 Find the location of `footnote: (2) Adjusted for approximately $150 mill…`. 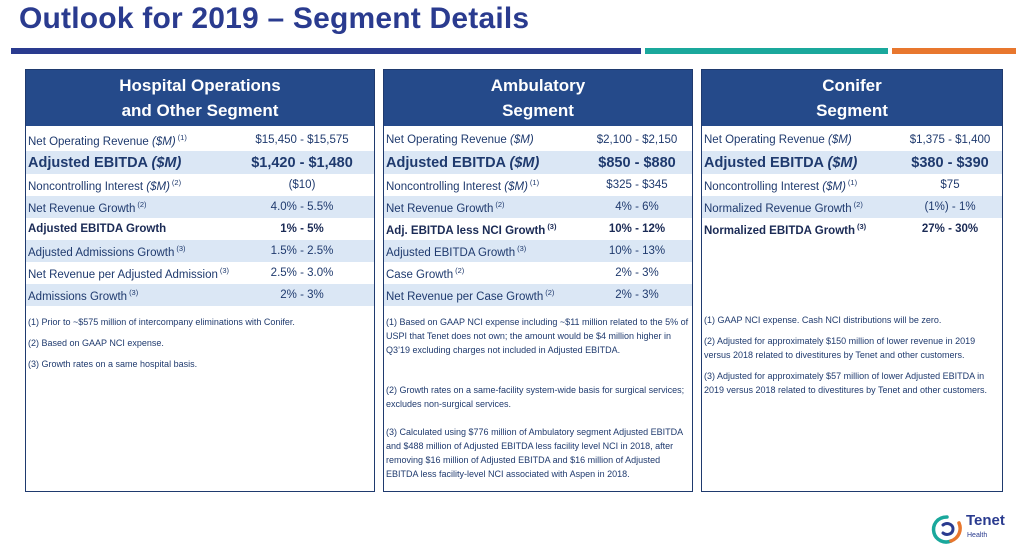

footnote: (2) Adjusted for approximately $150 mill… is located at coordinates (840, 348).